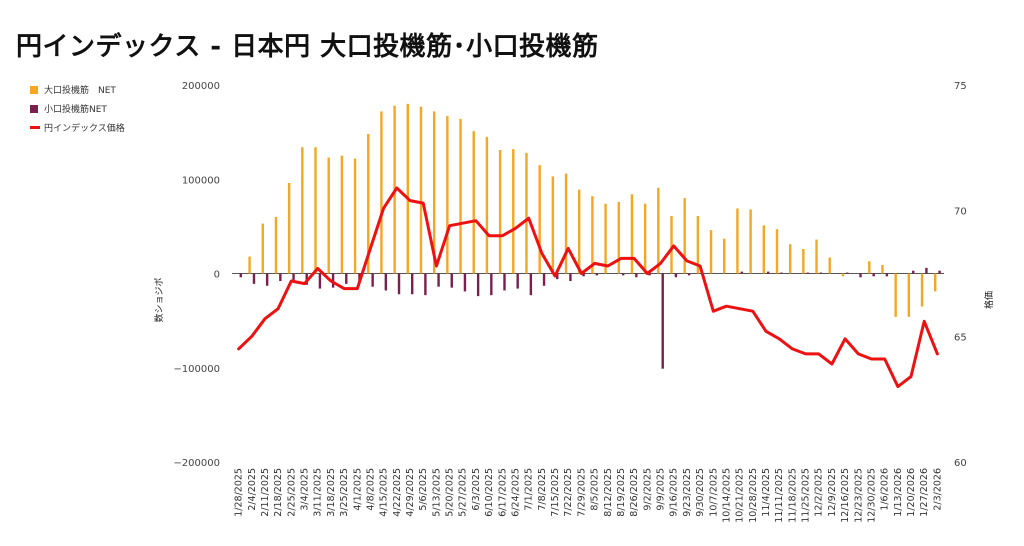  Describe the element at coordinates (960, 212) in the screenshot. I see `right-tick-label: 70` at that location.